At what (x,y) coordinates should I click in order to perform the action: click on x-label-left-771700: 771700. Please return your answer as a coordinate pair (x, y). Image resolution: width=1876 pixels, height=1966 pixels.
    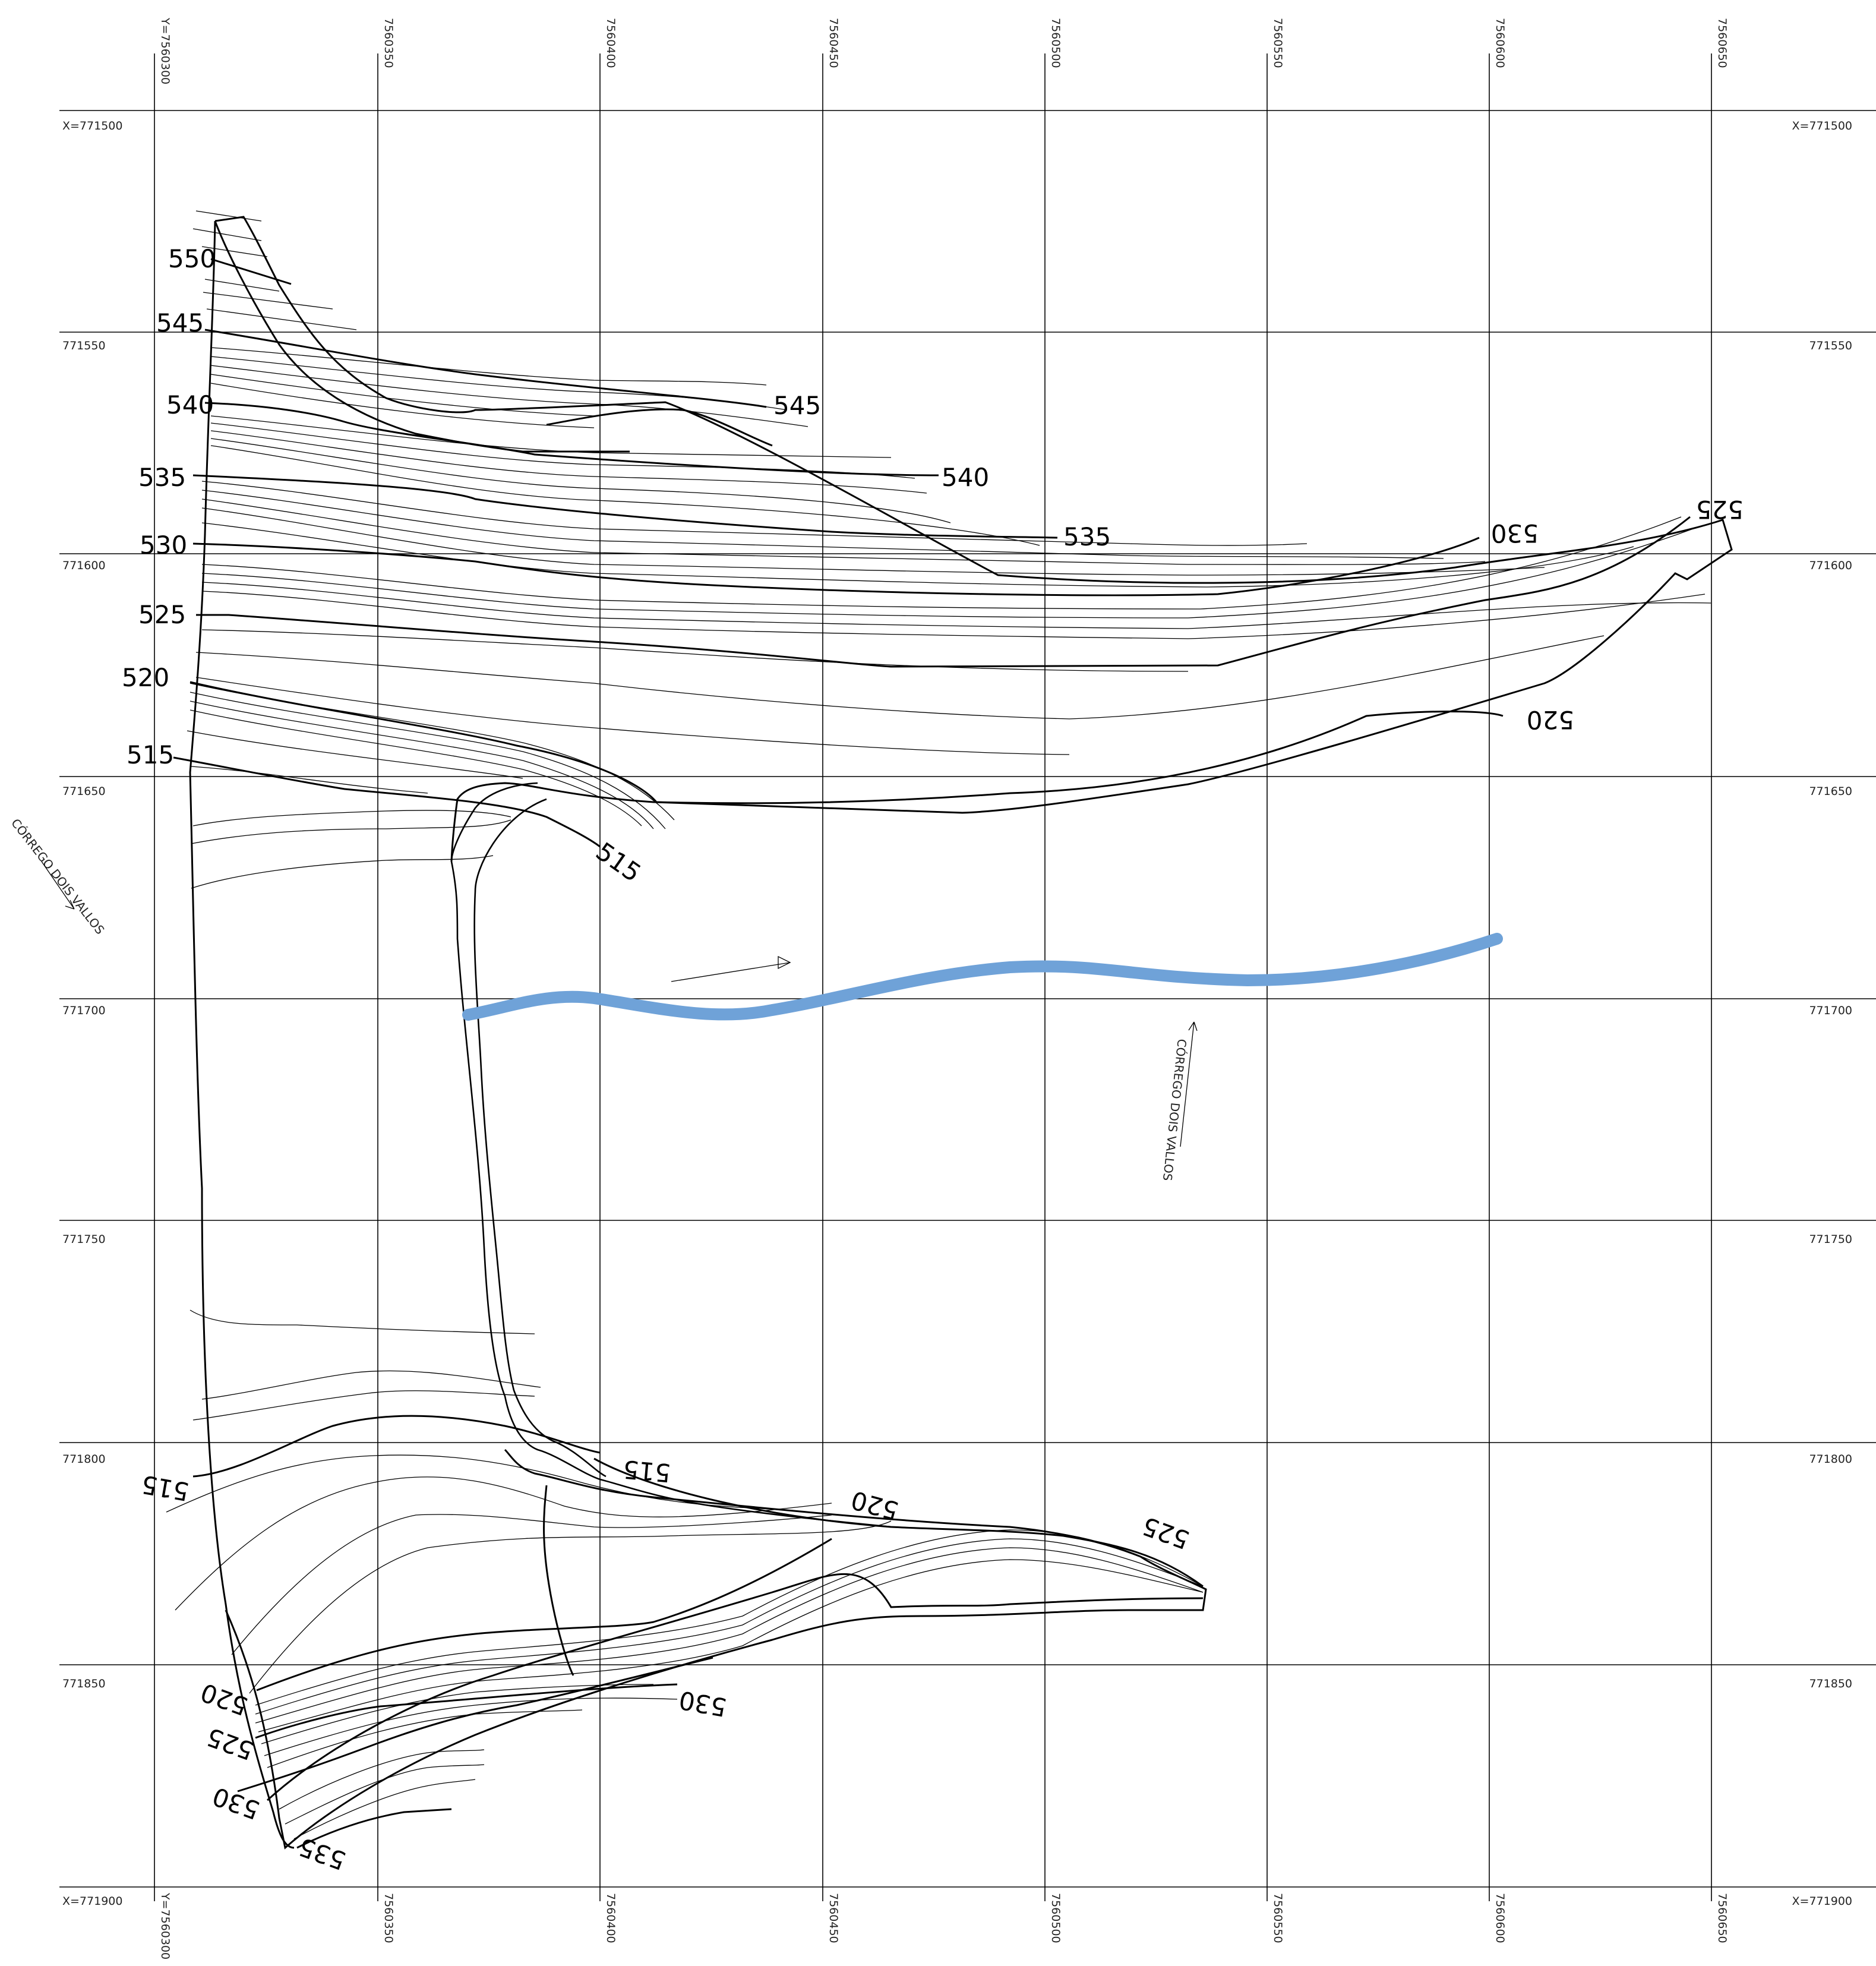
    Looking at the image, I should click on (84, 1010).